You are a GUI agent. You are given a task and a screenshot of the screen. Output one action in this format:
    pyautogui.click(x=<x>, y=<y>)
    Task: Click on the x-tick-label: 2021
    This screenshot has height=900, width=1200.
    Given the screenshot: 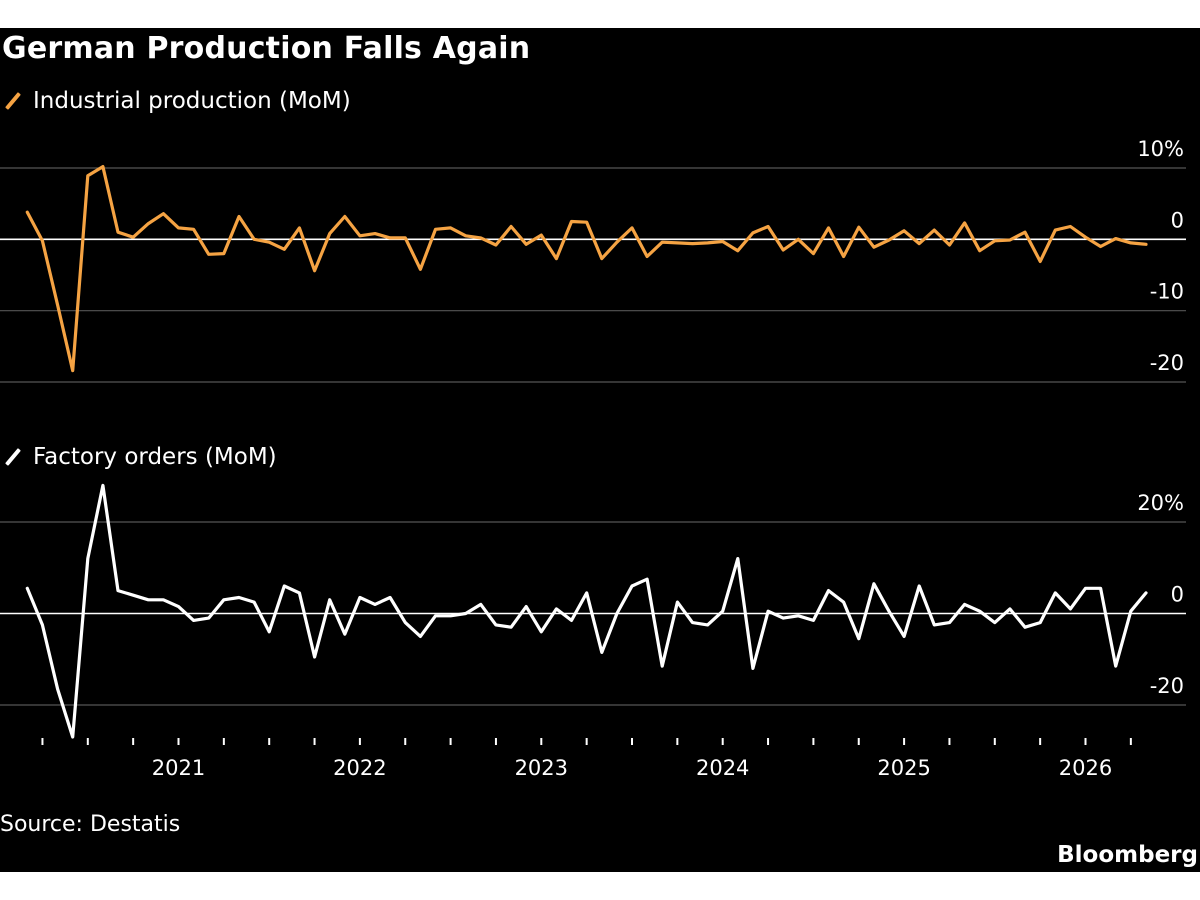 What is the action you would take?
    pyautogui.click(x=178, y=768)
    